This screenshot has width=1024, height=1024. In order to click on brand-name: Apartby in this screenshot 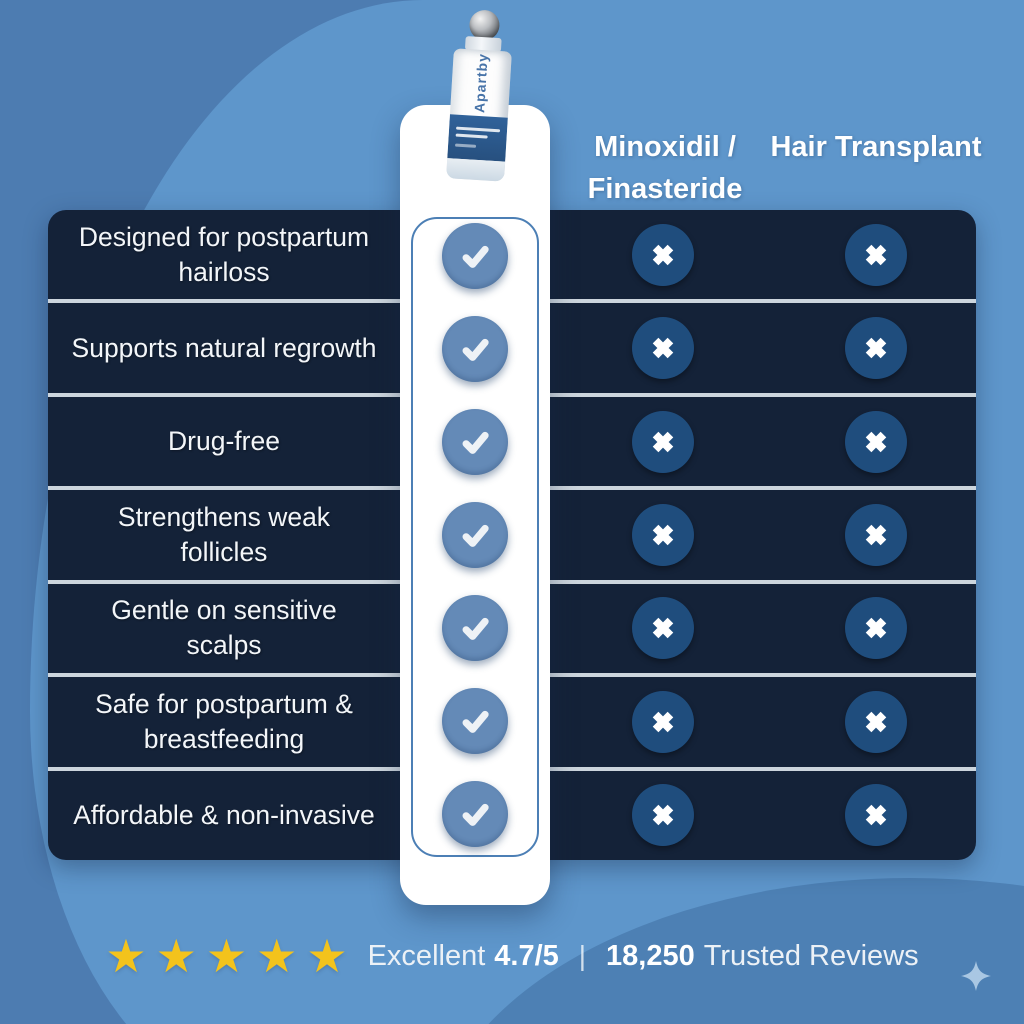, I will do `click(481, 83)`.